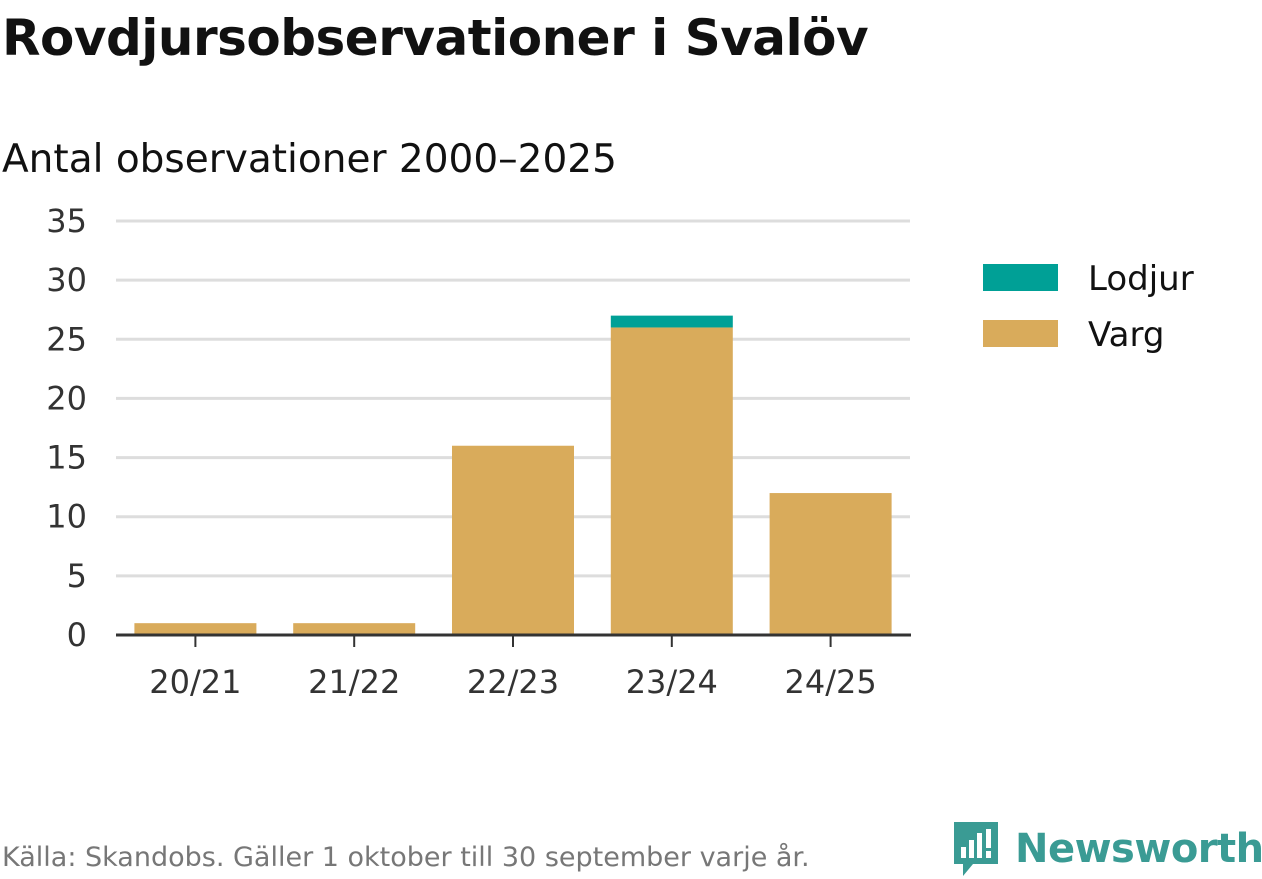 This screenshot has width=1262, height=879. I want to click on legend-swatch-lodjur, so click(1020, 277).